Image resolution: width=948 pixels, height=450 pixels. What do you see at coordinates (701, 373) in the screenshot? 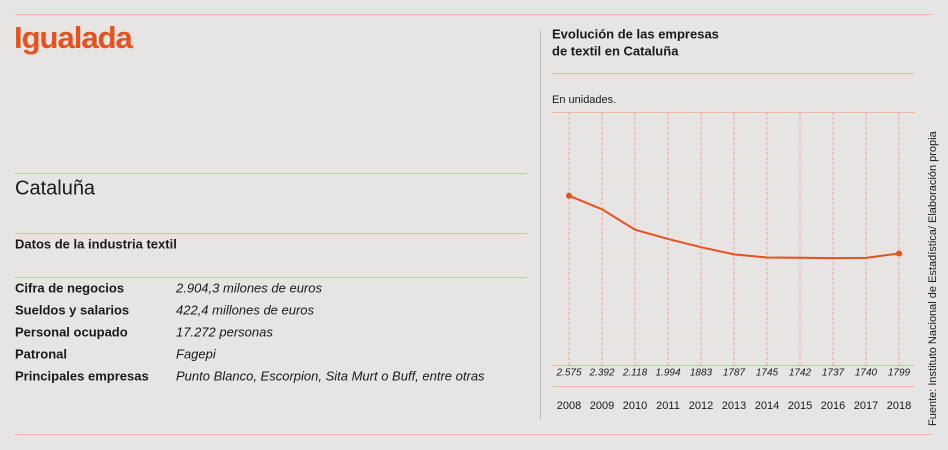
I see `value-label: 1883` at bounding box center [701, 373].